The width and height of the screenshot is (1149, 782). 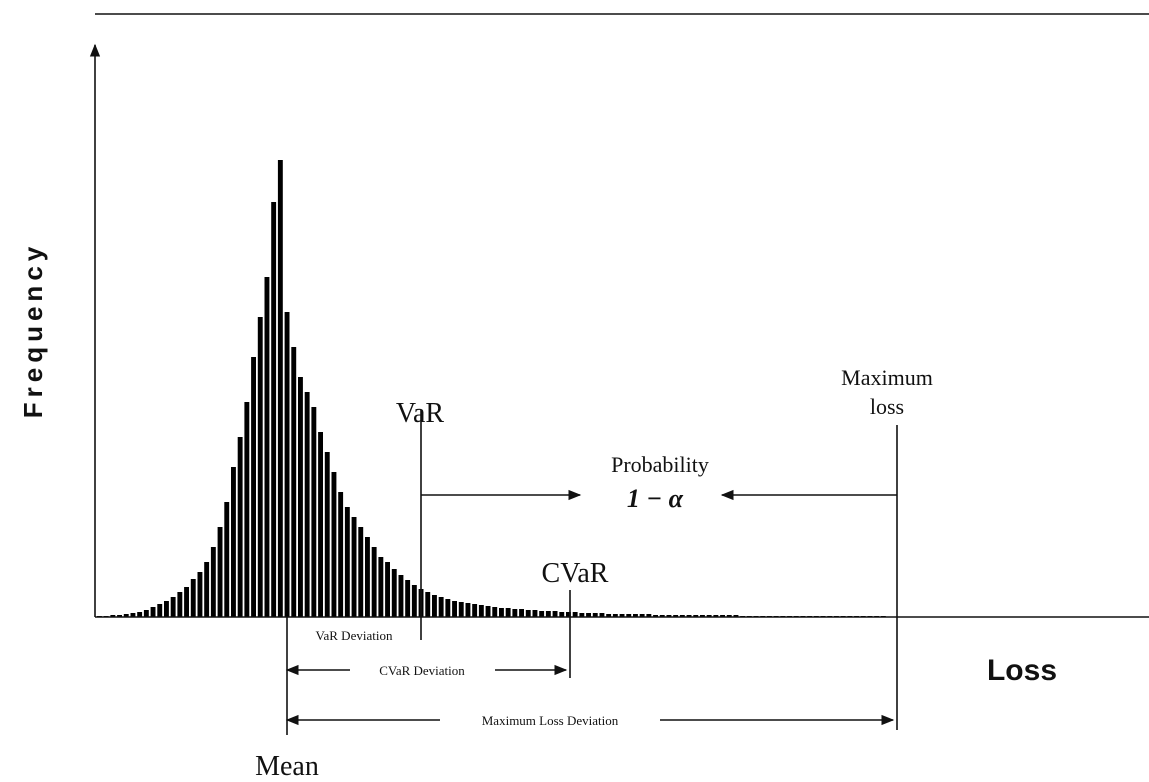 I want to click on annotation: VaR, so click(x=420, y=413).